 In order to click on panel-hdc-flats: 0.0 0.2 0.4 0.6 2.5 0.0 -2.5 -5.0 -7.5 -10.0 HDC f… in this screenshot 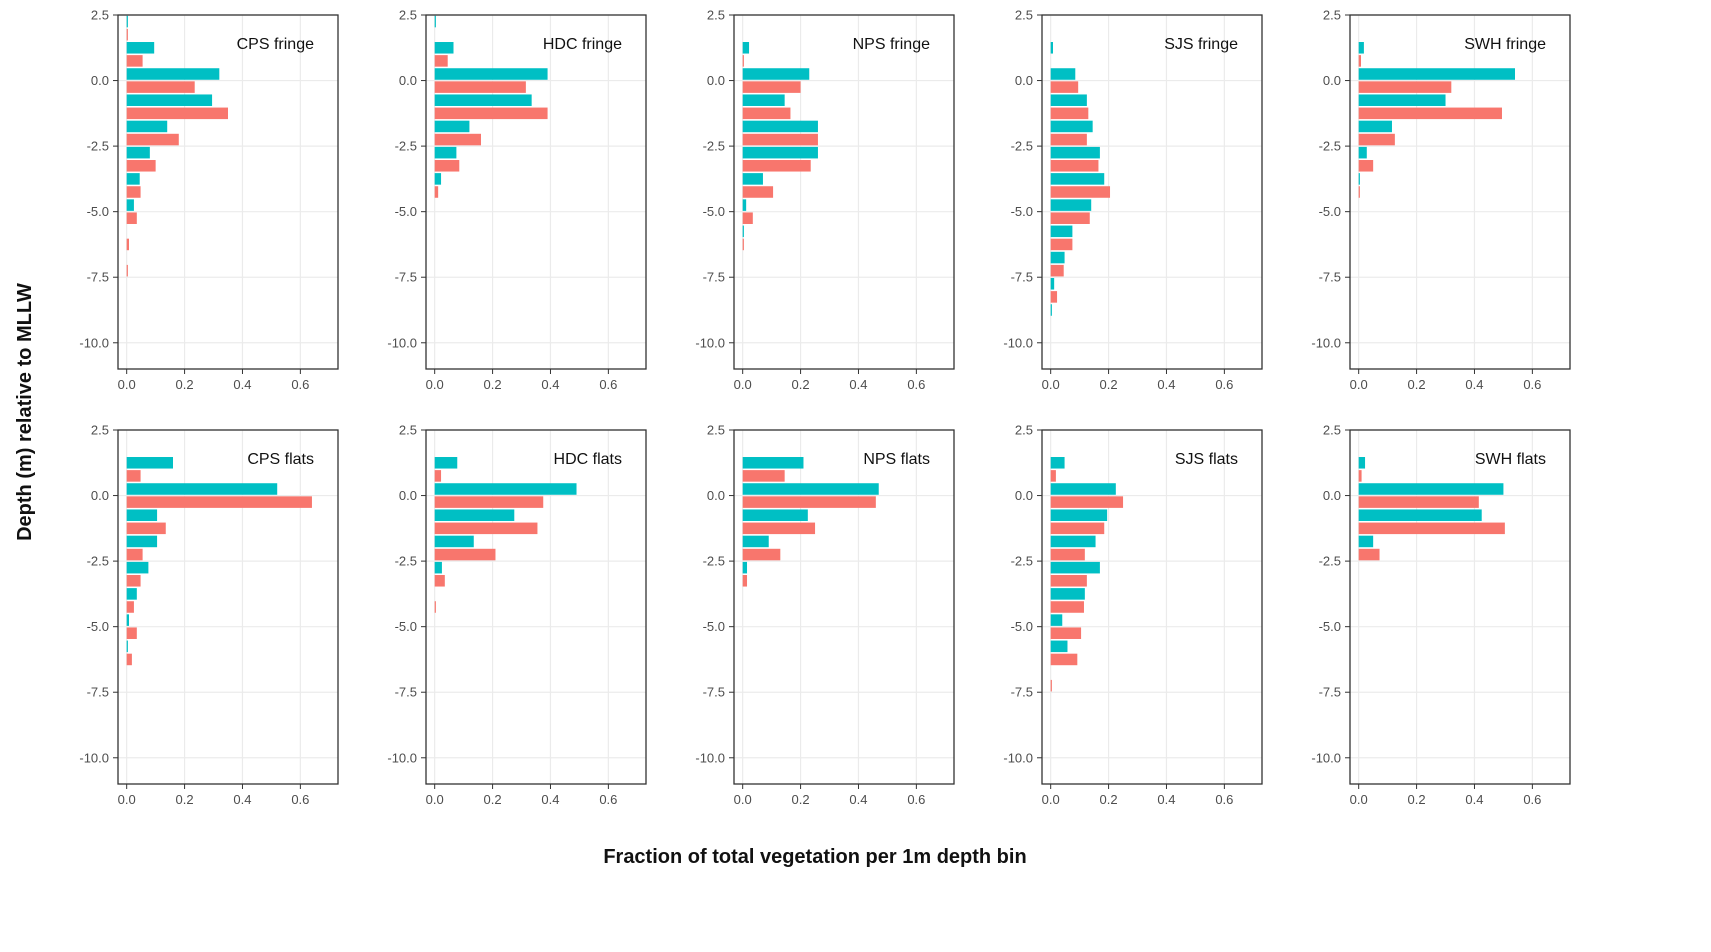, I will do `click(517, 615)`.